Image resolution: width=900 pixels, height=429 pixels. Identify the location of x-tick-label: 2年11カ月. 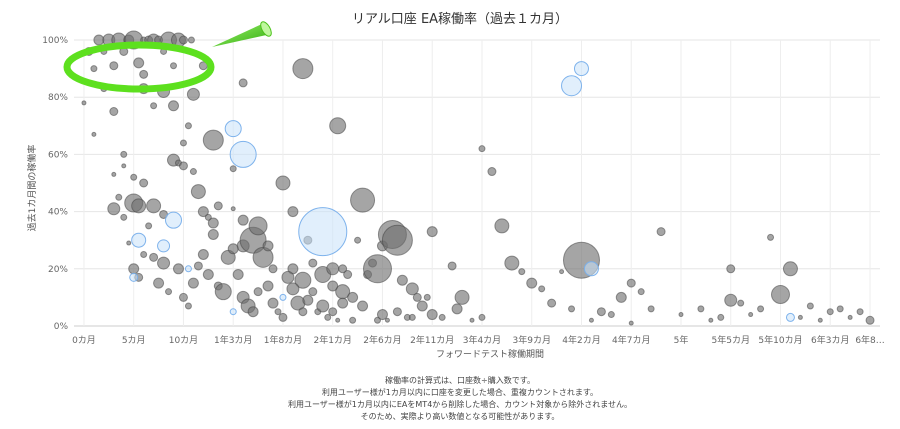
(432, 340).